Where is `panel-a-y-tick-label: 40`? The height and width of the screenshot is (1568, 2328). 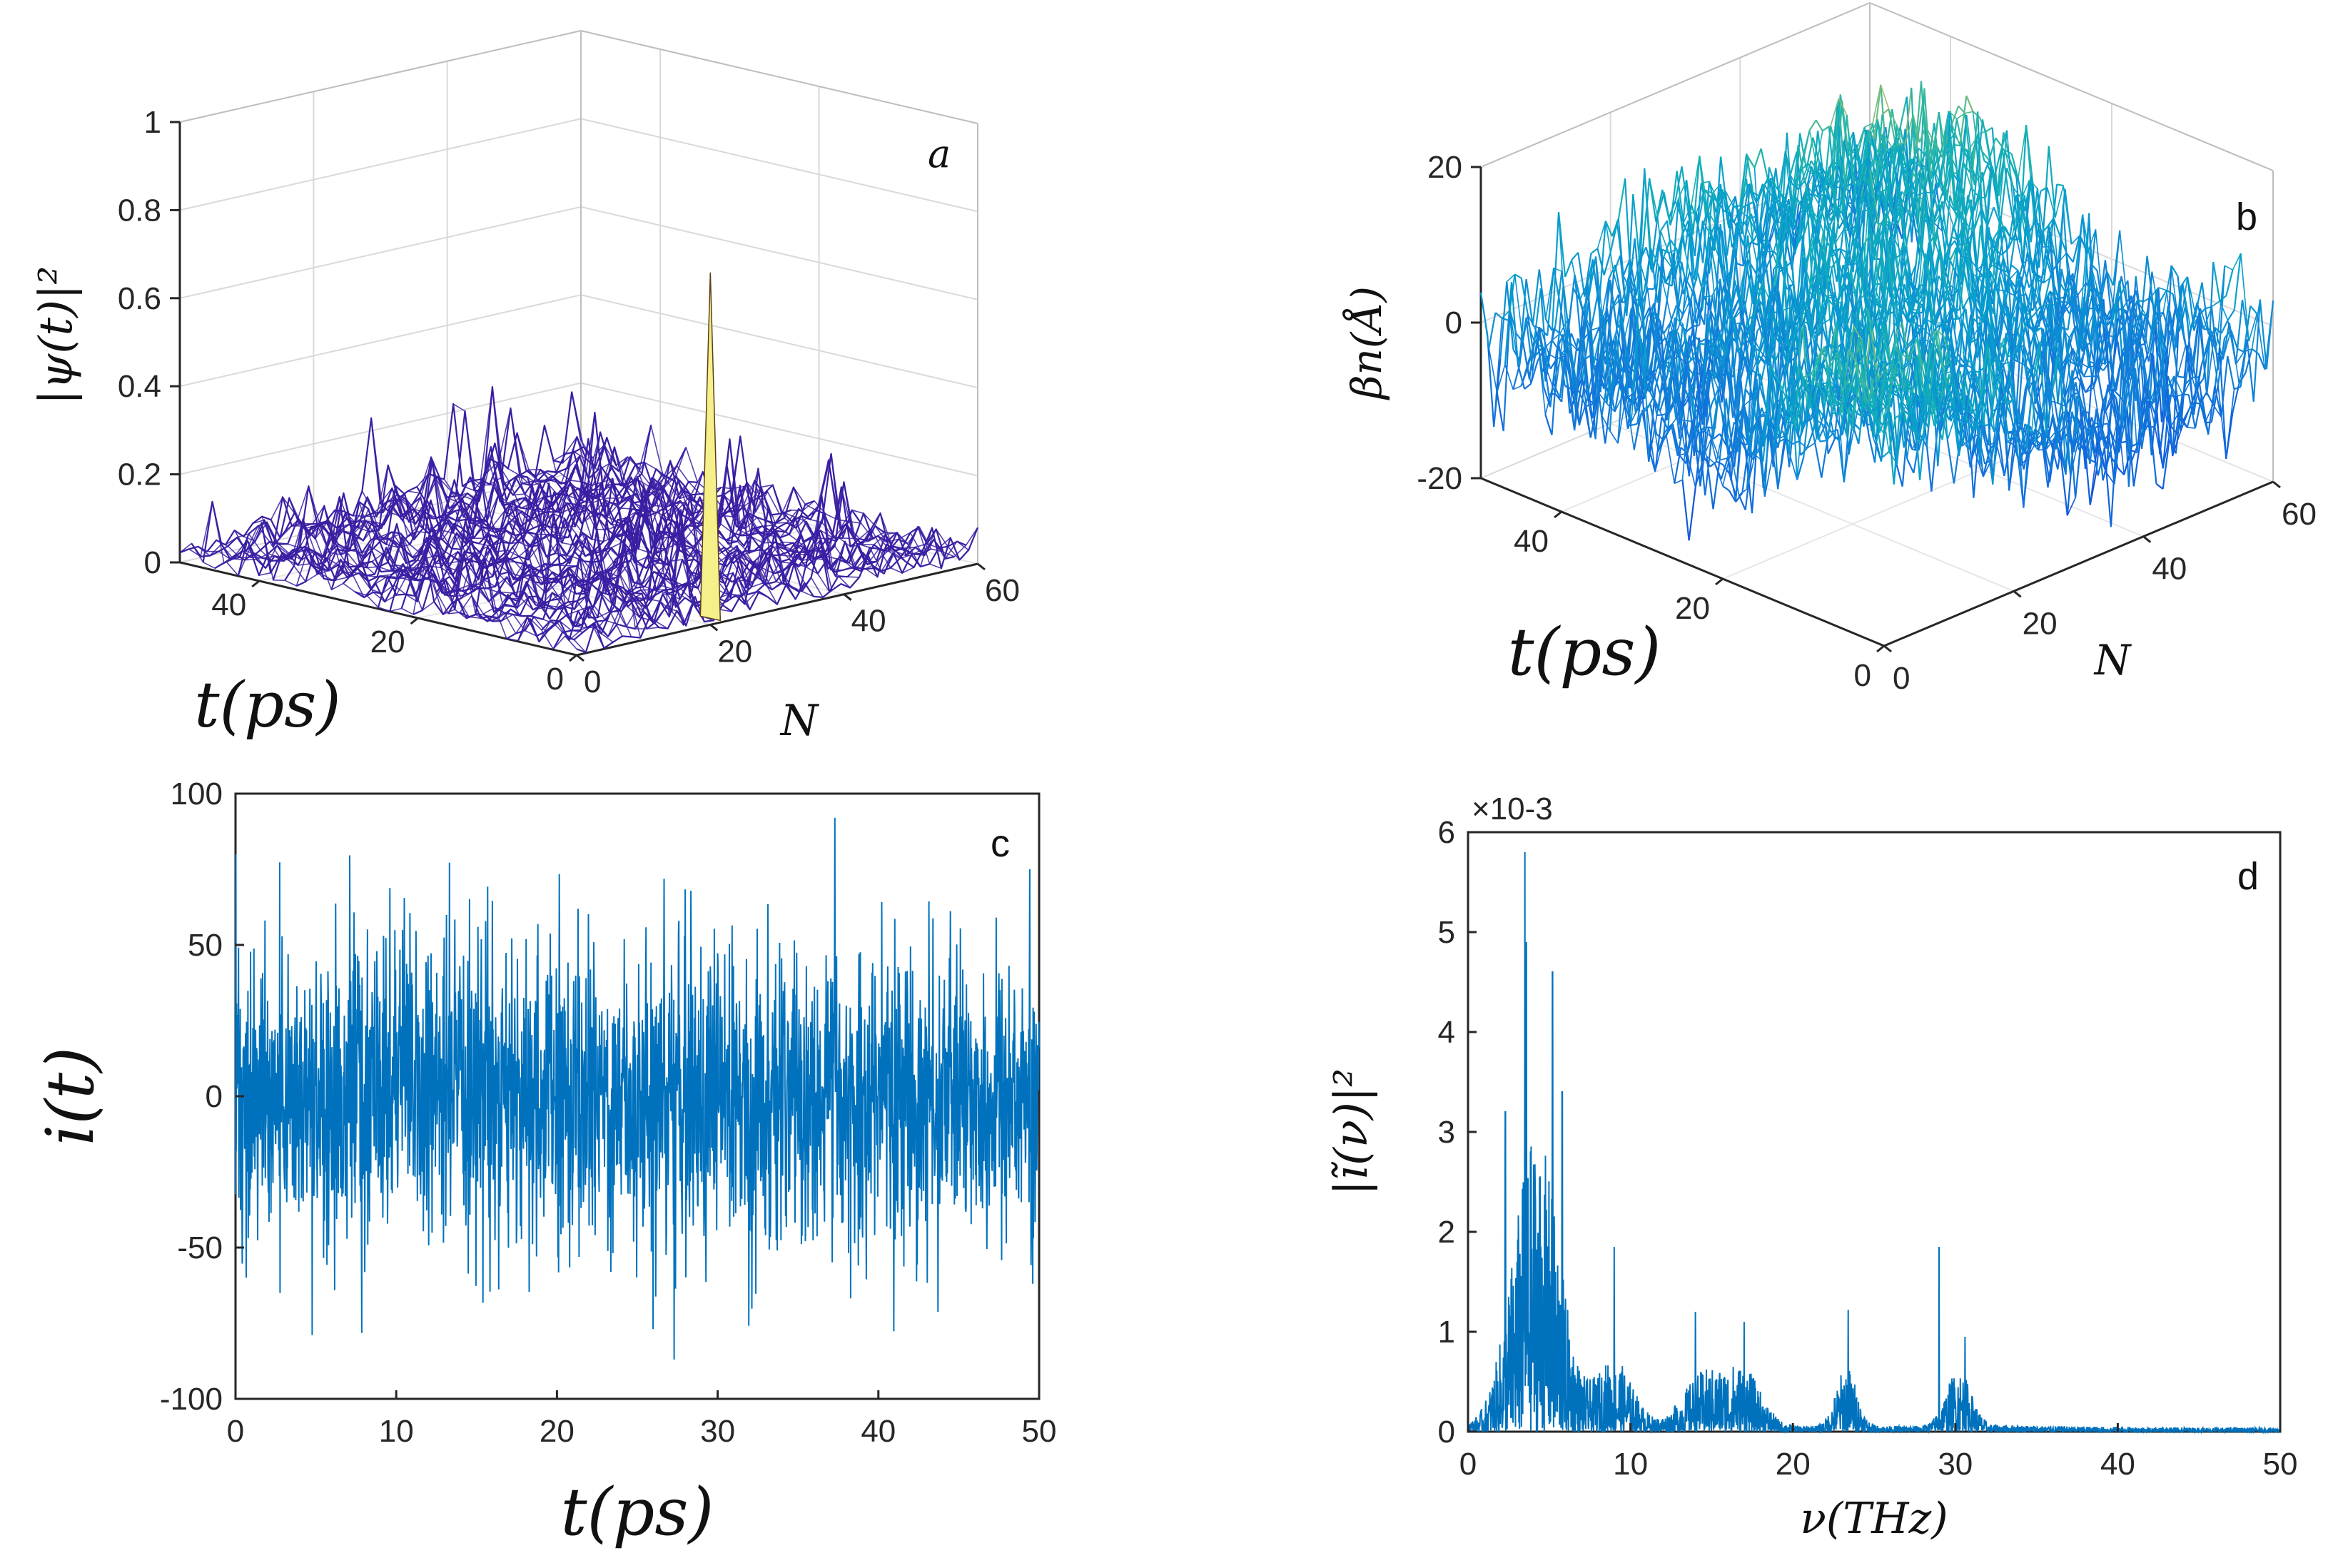
panel-a-y-tick-label: 40 is located at coordinates (868, 621).